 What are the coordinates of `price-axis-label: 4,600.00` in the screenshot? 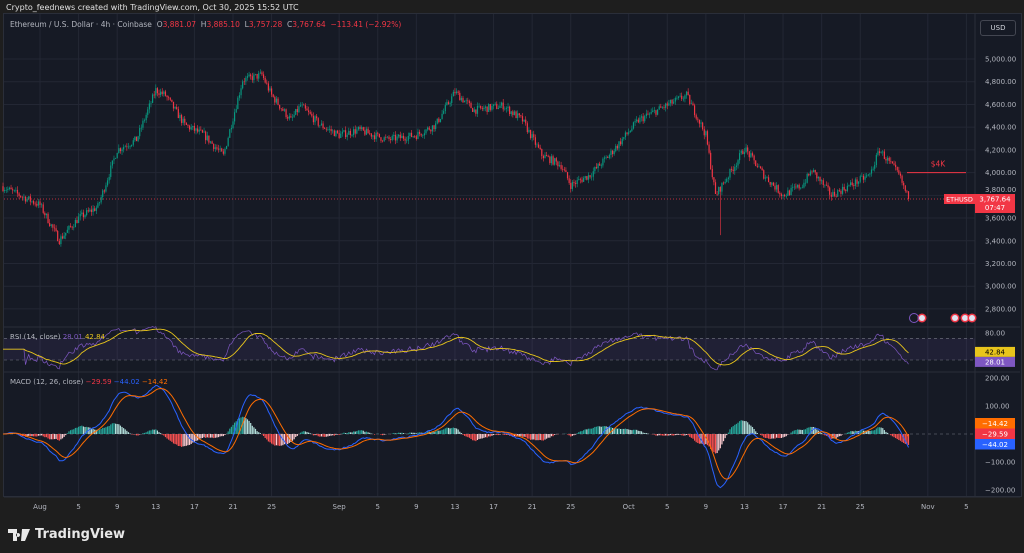 It's located at (1000, 105).